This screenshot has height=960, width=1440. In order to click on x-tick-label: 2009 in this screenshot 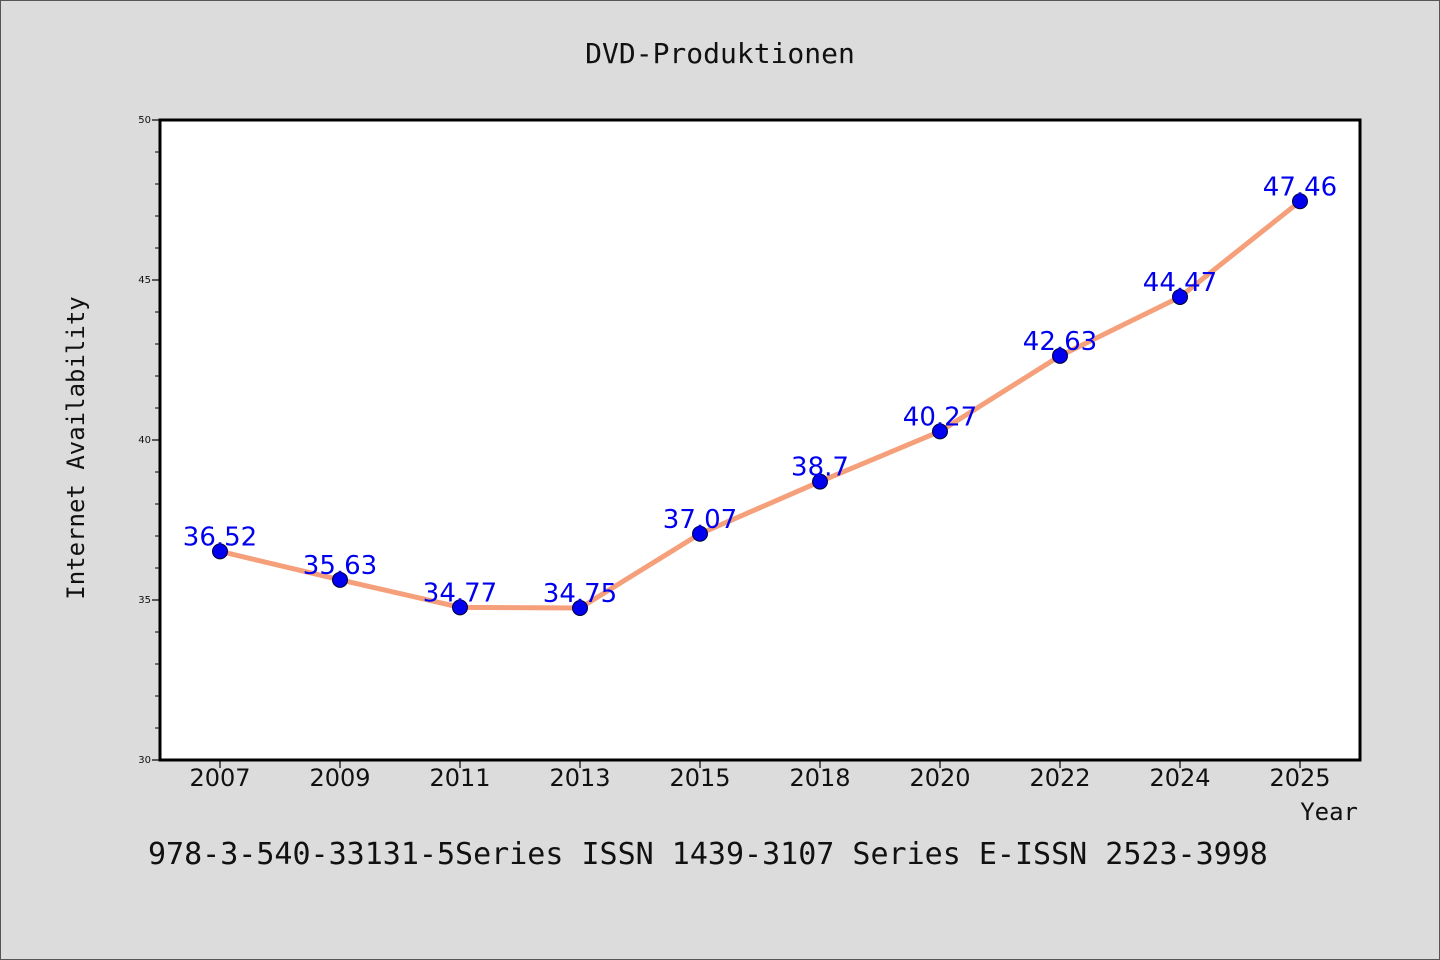, I will do `click(339, 778)`.